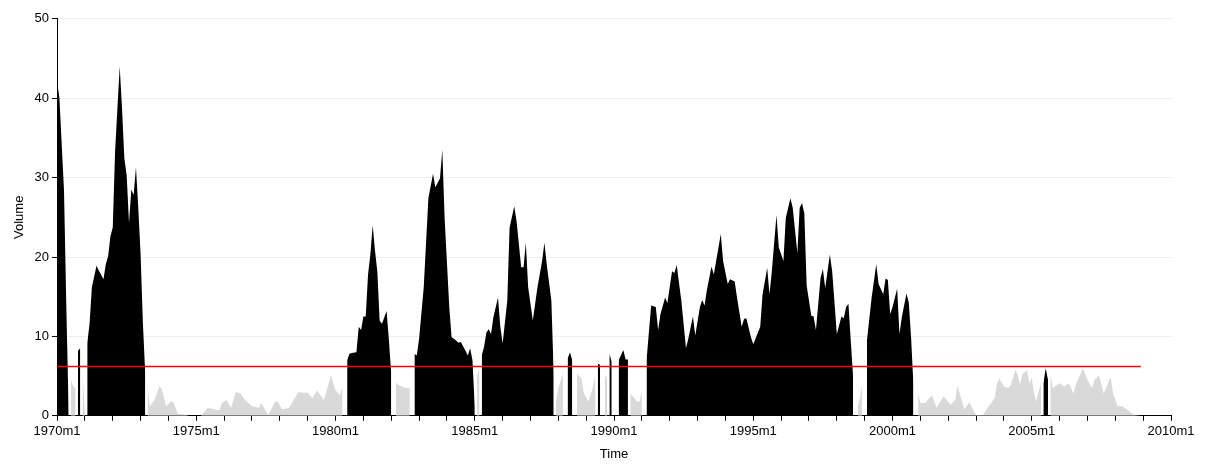 This screenshot has width=1209, height=474. I want to click on y-tick-label: 10, so click(42, 335).